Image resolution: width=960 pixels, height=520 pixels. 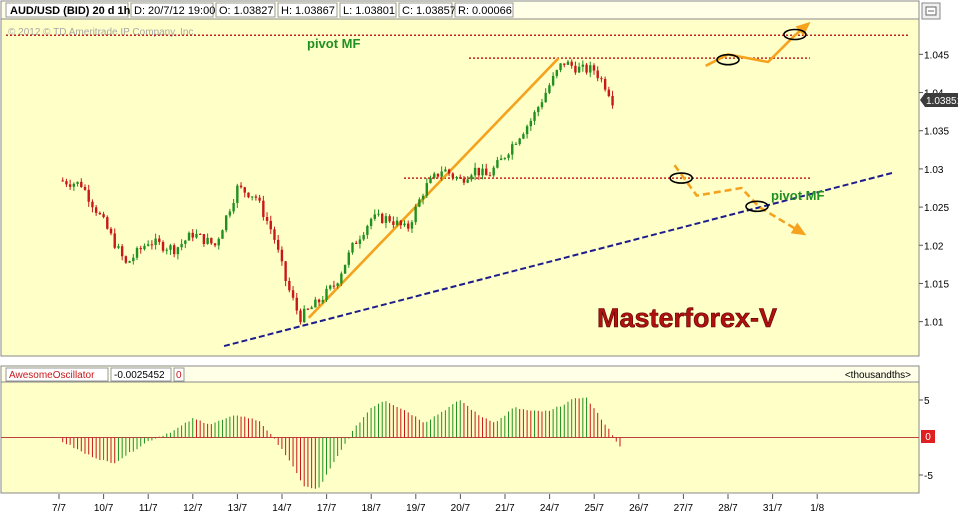 I want to click on oscillator-bars, so click(x=341, y=443).